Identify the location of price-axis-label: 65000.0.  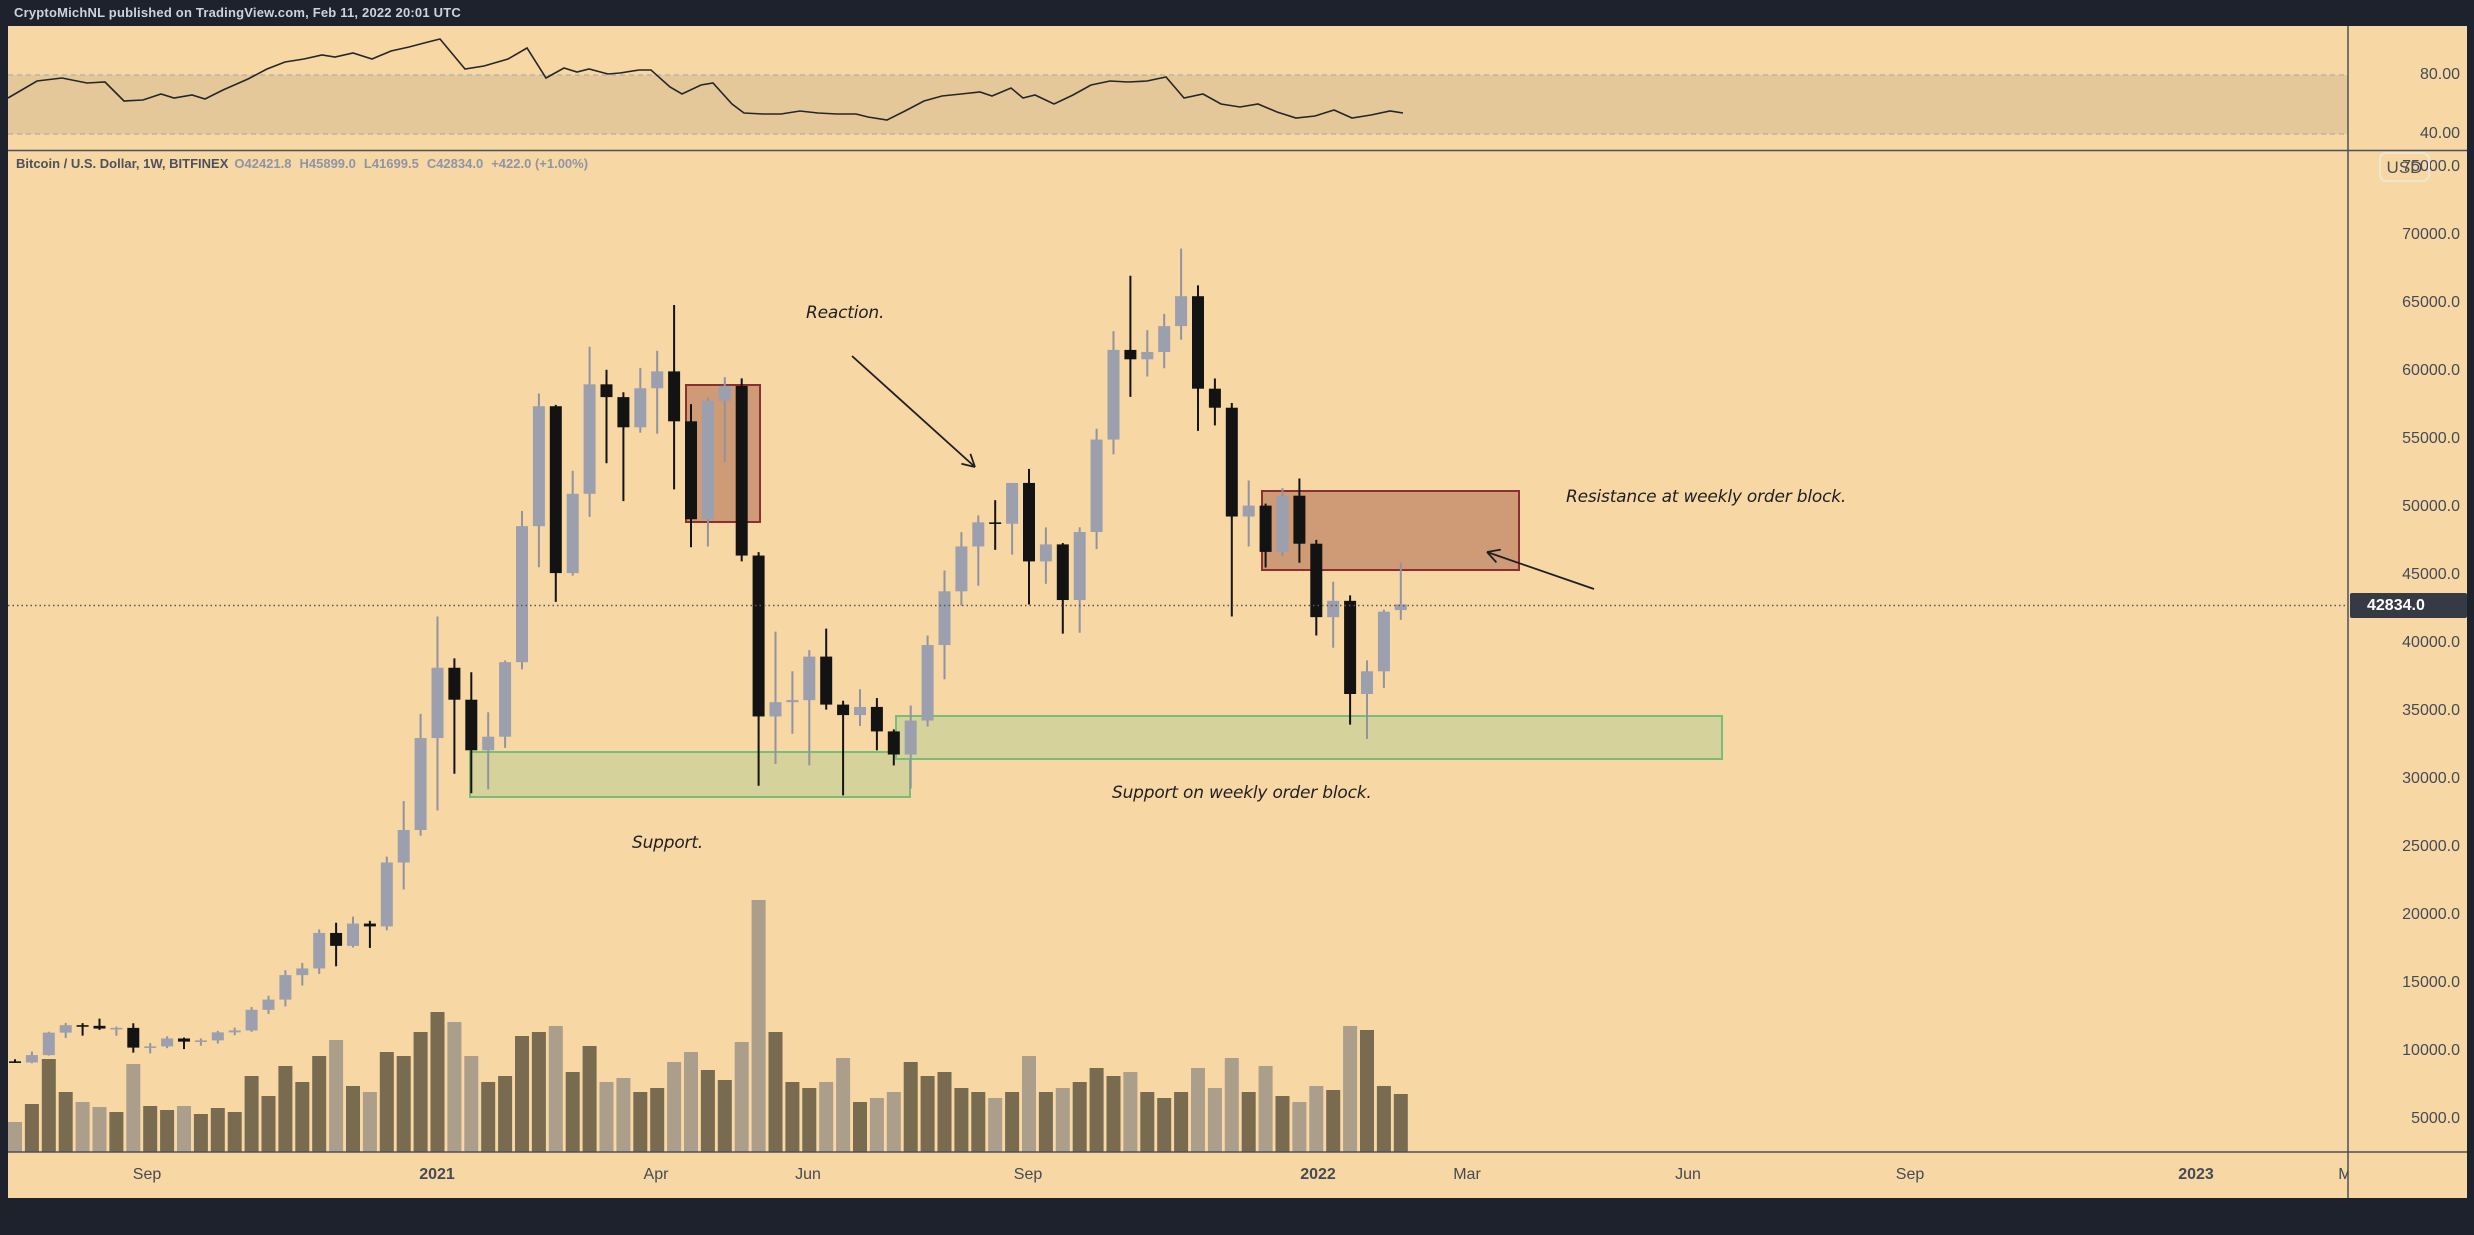
(2431, 302).